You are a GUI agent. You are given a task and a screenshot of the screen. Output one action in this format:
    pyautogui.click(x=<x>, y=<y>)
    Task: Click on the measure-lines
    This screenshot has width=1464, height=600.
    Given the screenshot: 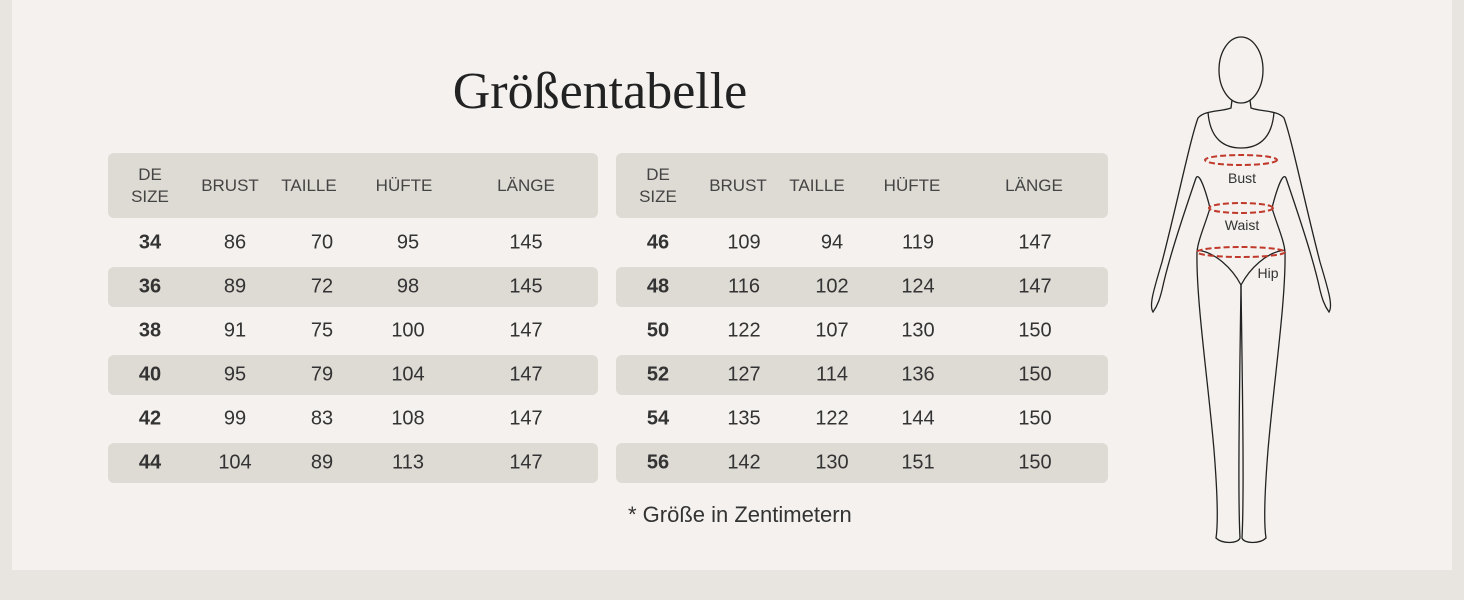 What is the action you would take?
    pyautogui.click(x=1241, y=206)
    